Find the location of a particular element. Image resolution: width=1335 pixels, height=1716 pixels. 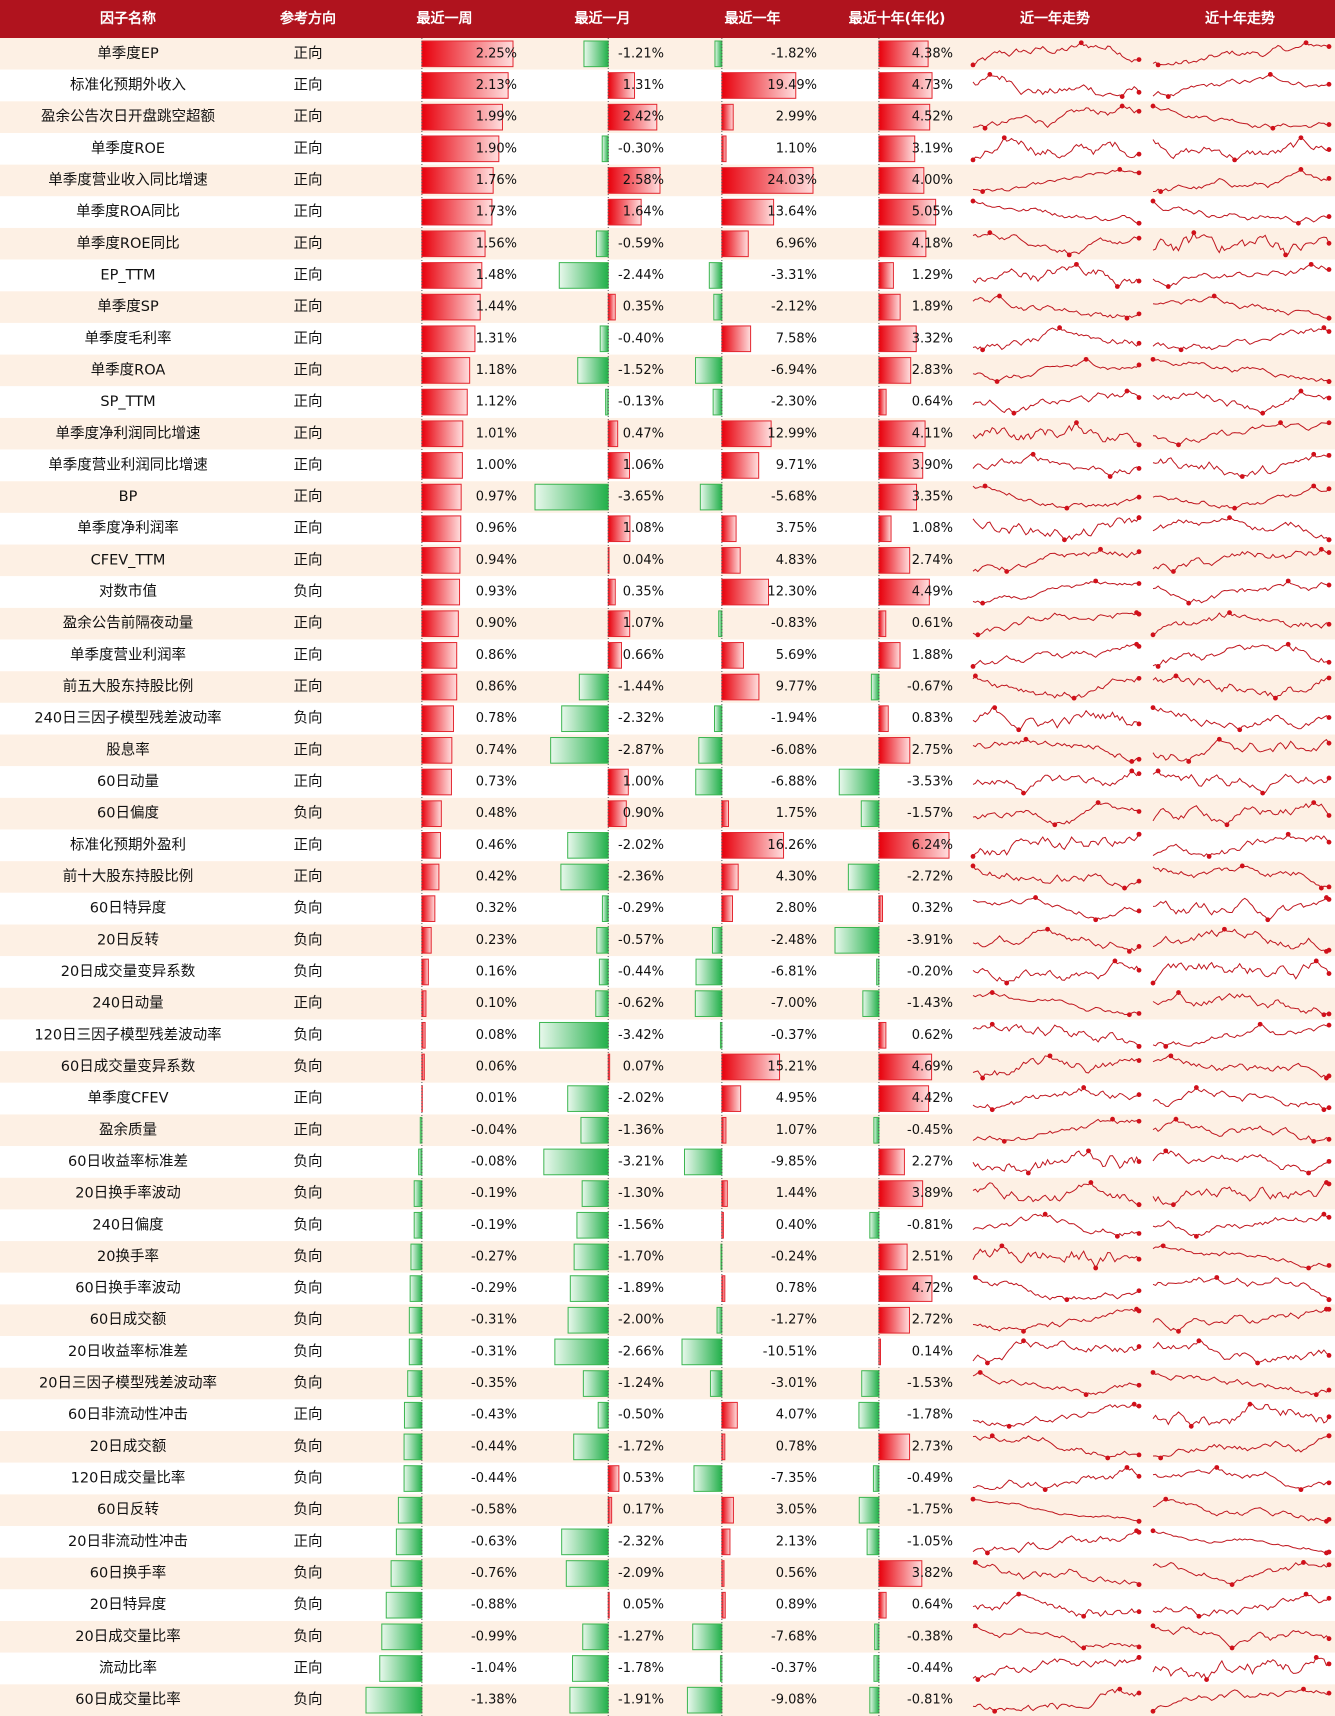

value-label: 5.05% is located at coordinates (932, 212).